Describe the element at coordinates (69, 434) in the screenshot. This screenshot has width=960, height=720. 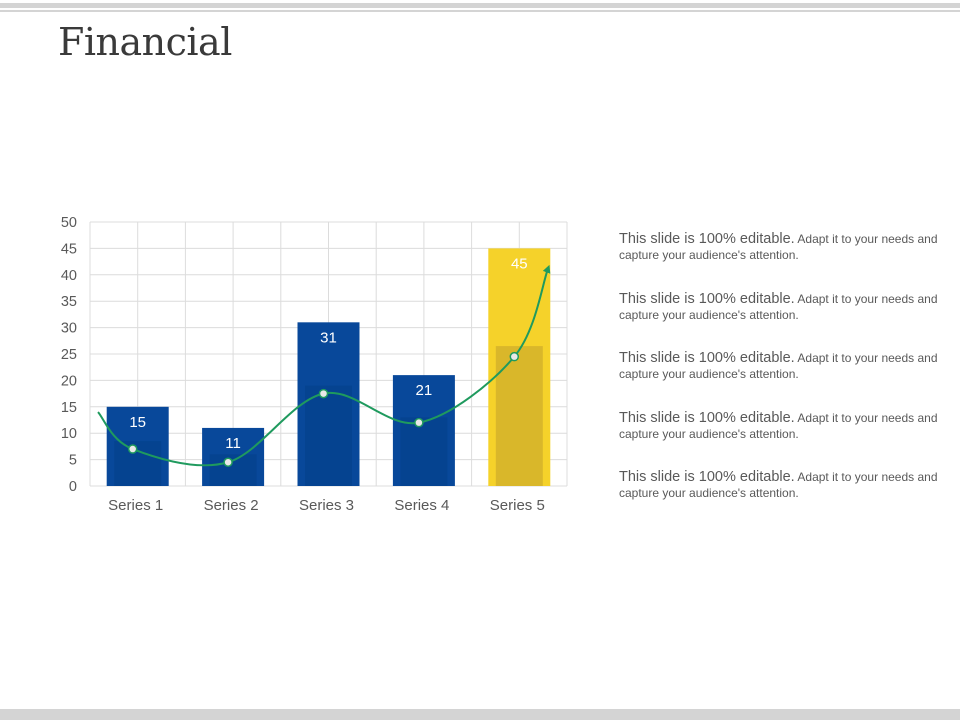
I see `y-tick-label: 10` at that location.